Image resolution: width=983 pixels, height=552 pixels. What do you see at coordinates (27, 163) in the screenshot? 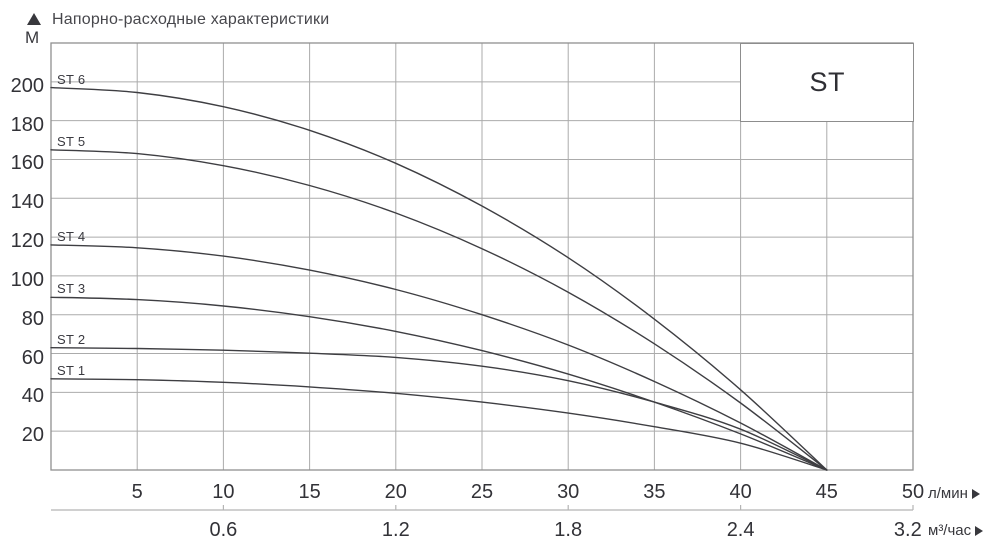
I see `y-tick-label: 160` at bounding box center [27, 163].